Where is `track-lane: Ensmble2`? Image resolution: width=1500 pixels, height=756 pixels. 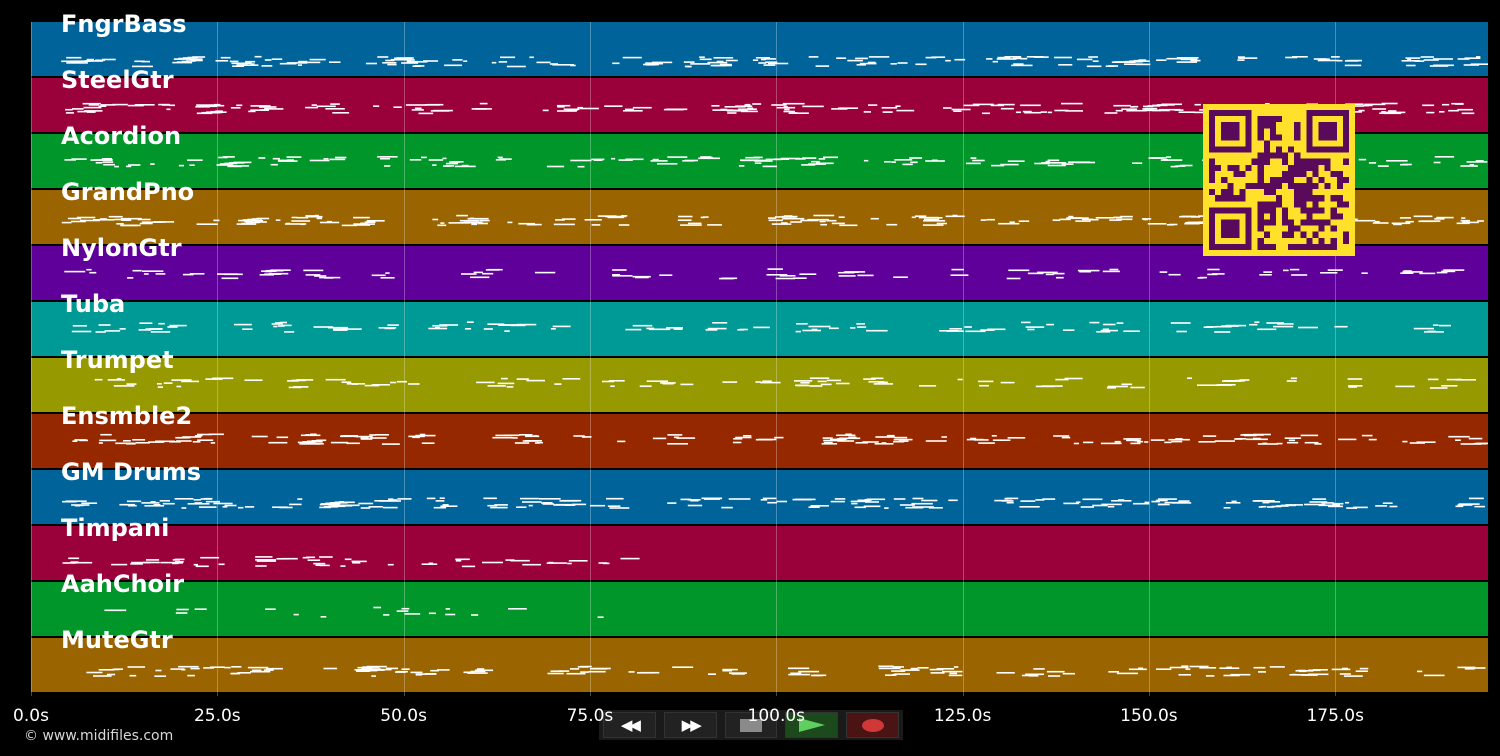 track-lane: Ensmble2 is located at coordinates (759, 435).